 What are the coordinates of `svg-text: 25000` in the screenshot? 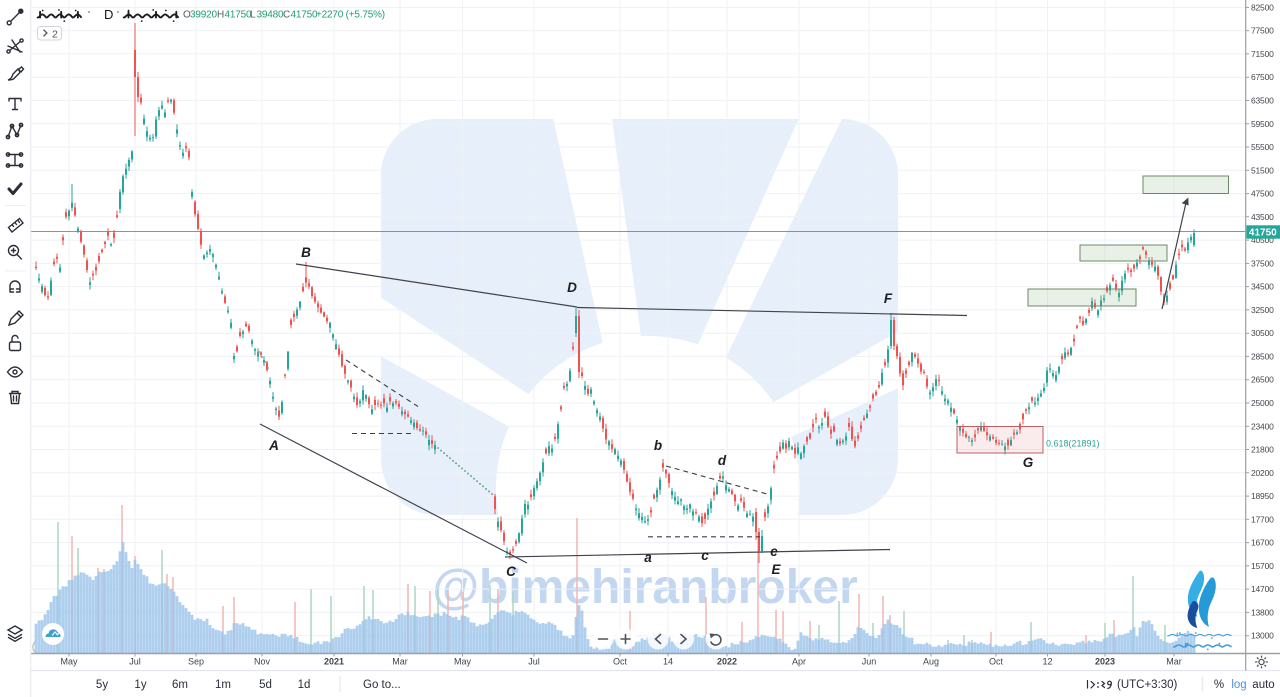 It's located at (1262, 403).